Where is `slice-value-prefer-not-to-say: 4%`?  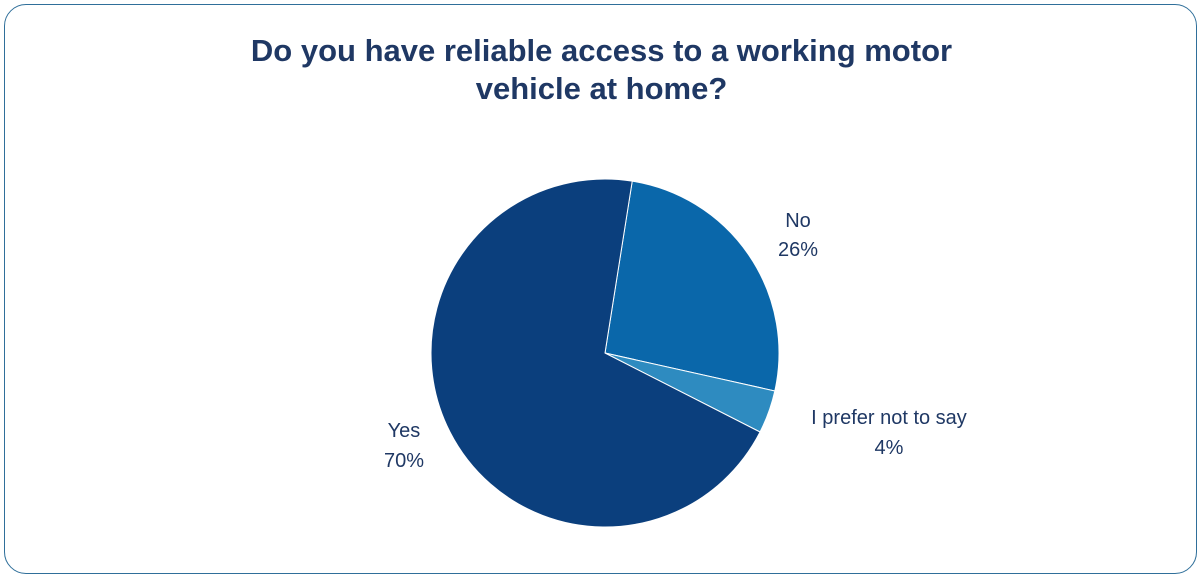 slice-value-prefer-not-to-say: 4% is located at coordinates (889, 448).